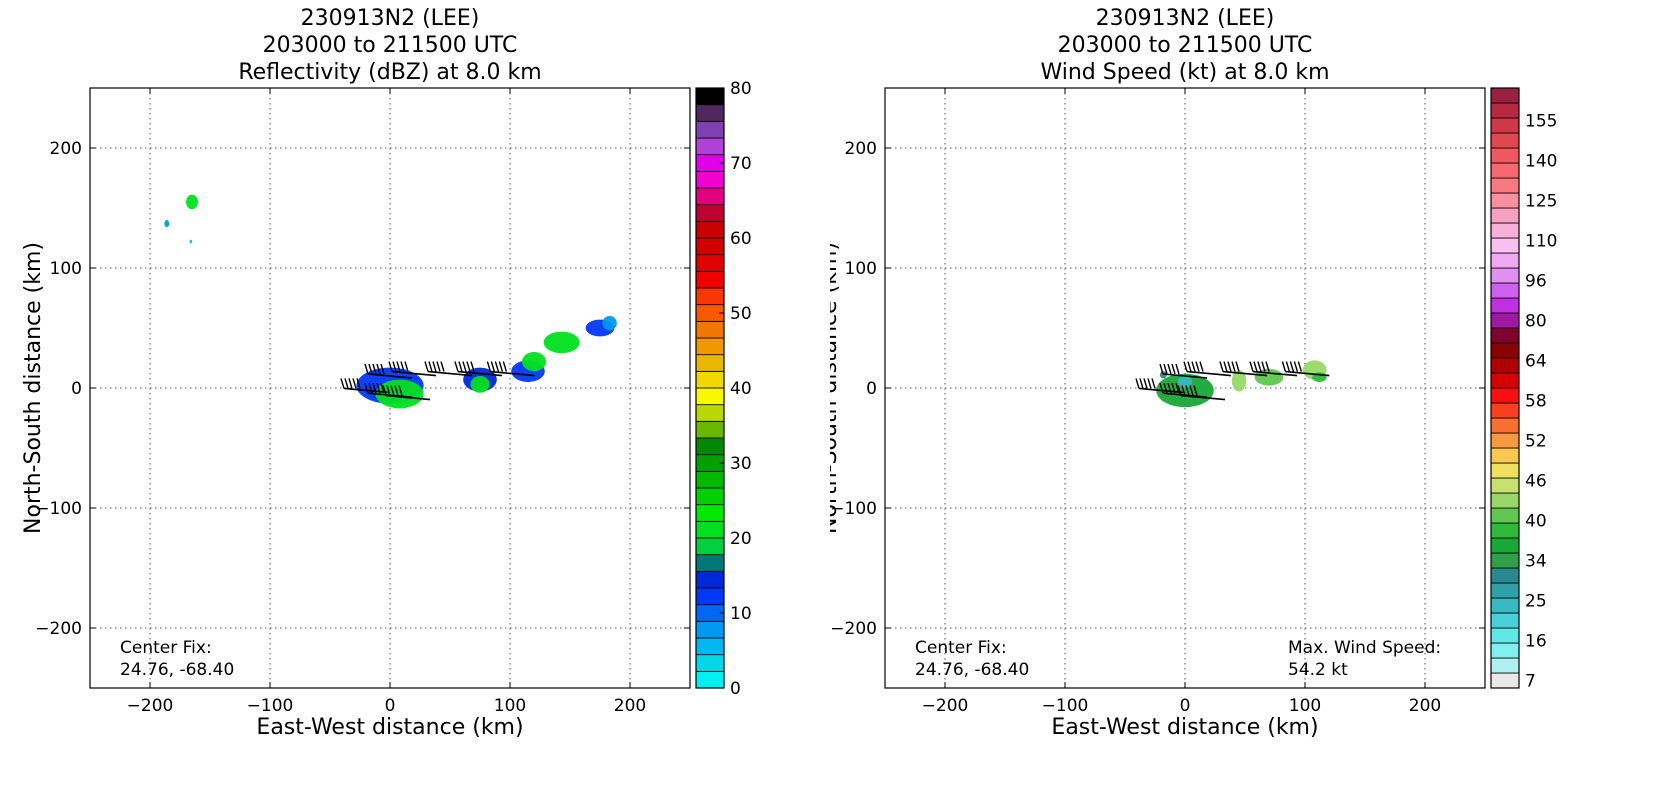 This screenshot has width=1655, height=787. Describe the element at coordinates (630, 706) in the screenshot. I see `x-tick-label: 200` at that location.